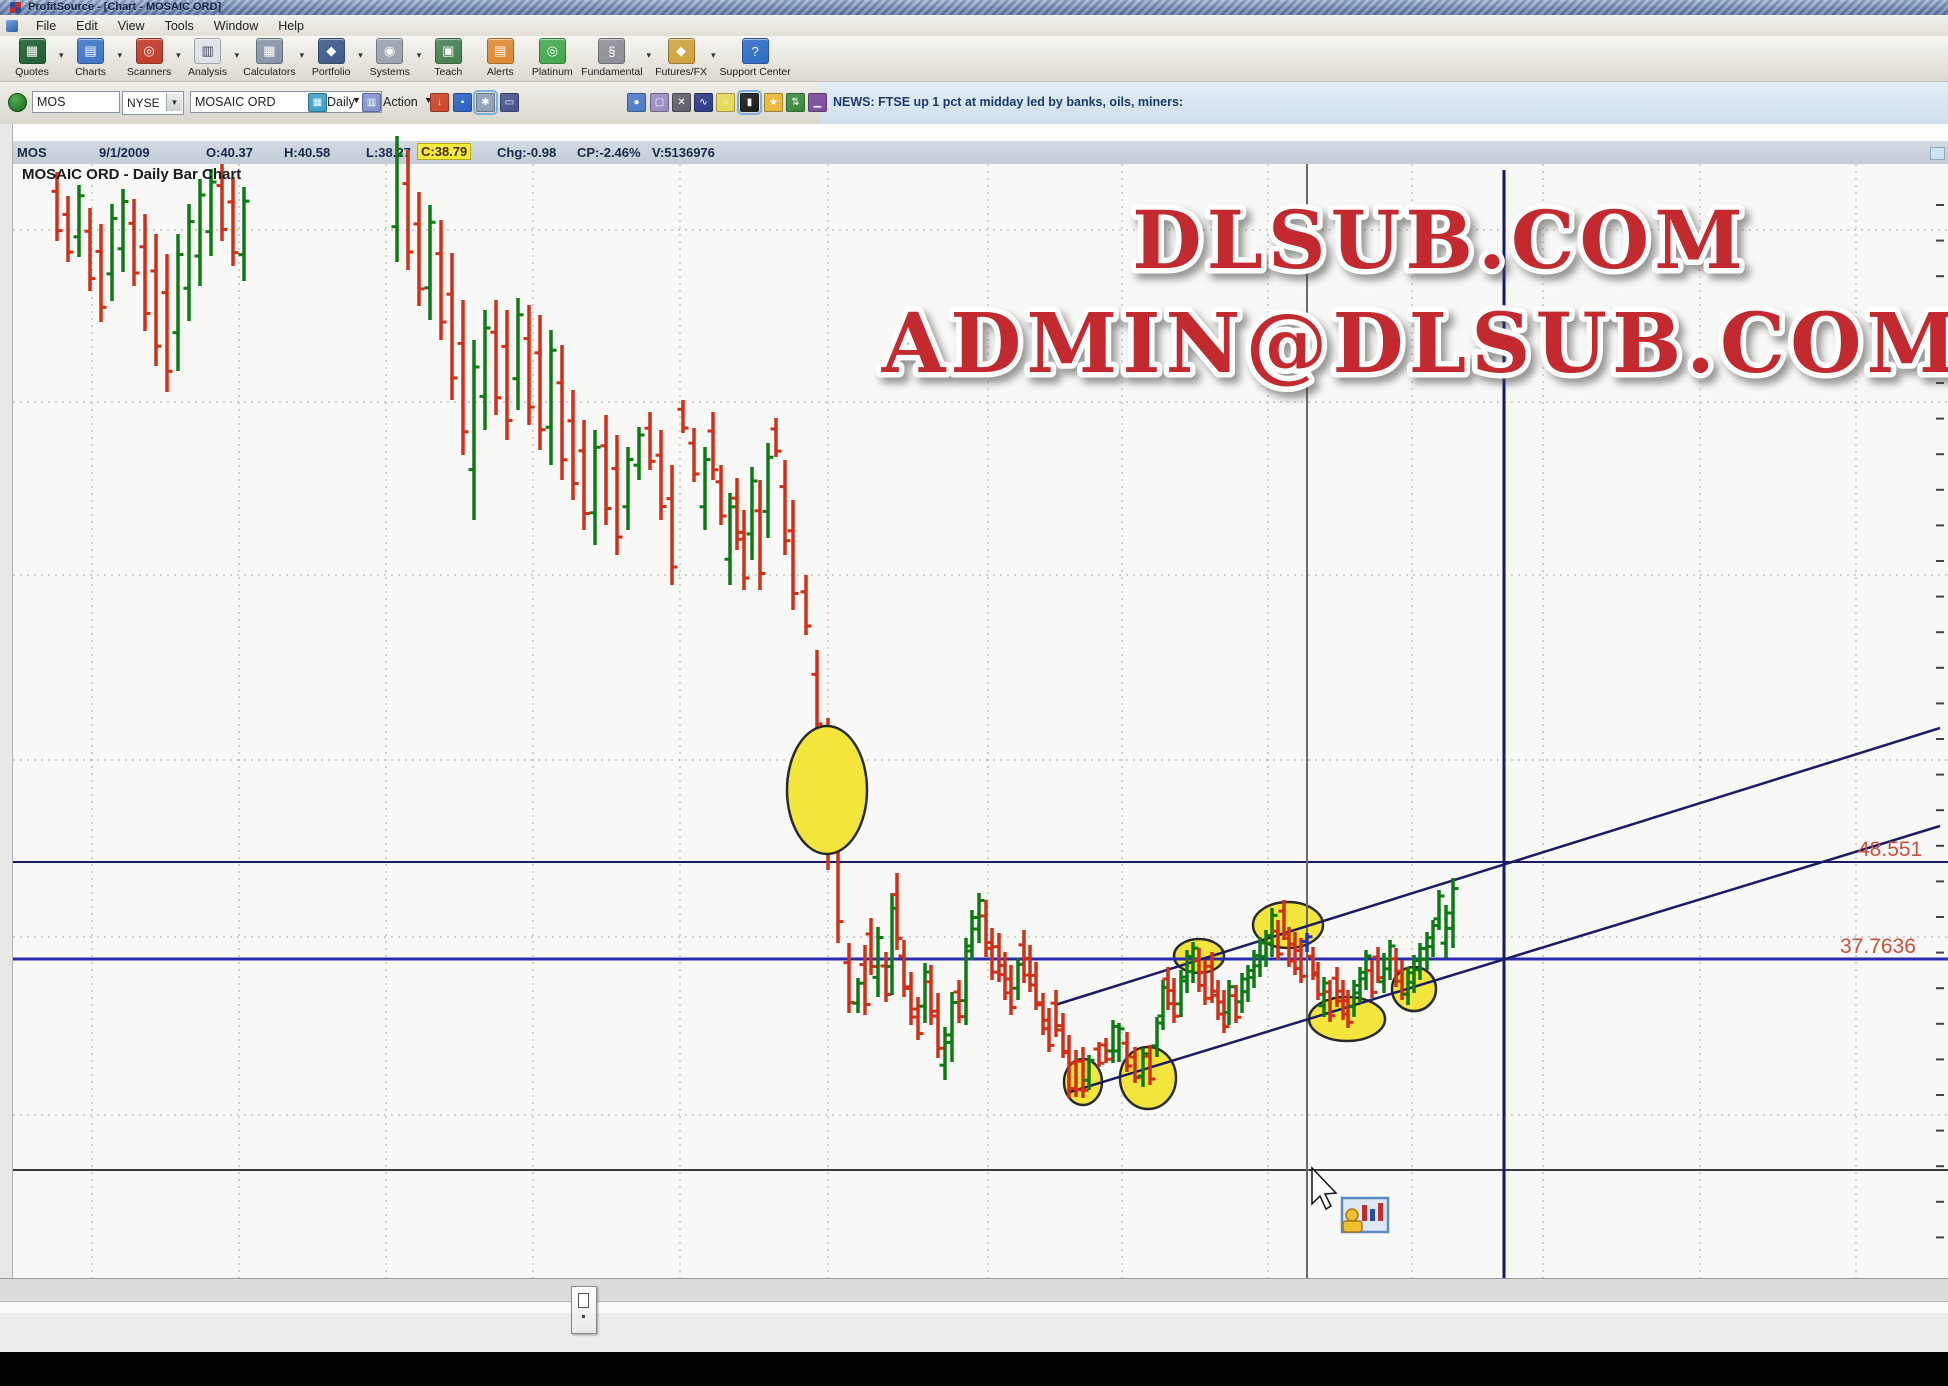 The height and width of the screenshot is (1386, 1948). I want to click on search-icon: ●, so click(636, 102).